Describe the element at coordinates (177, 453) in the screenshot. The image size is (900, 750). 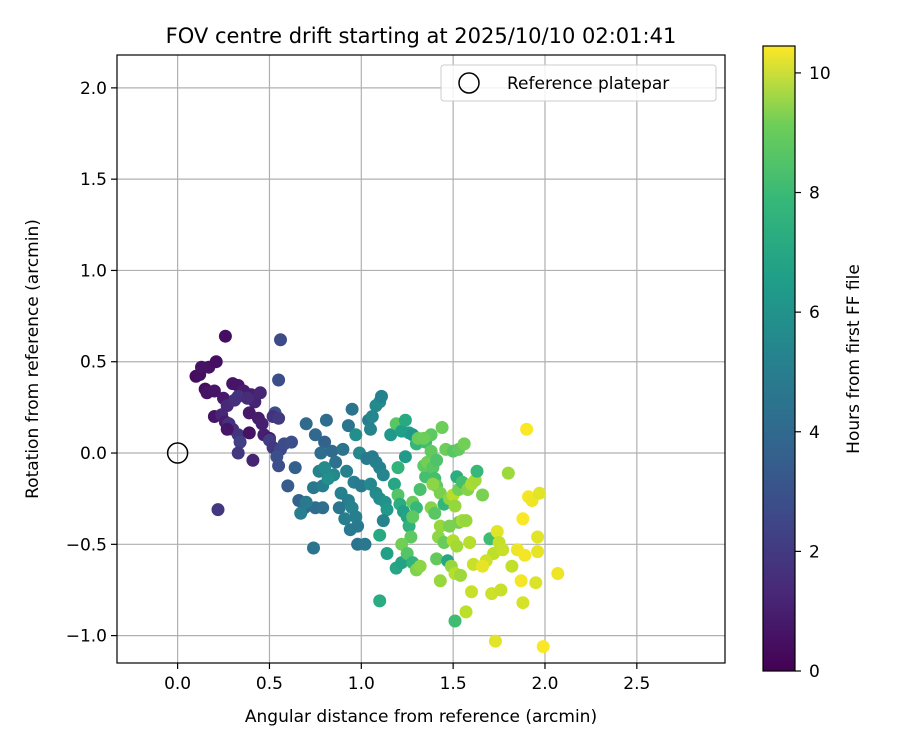
I see `reference-marker` at that location.